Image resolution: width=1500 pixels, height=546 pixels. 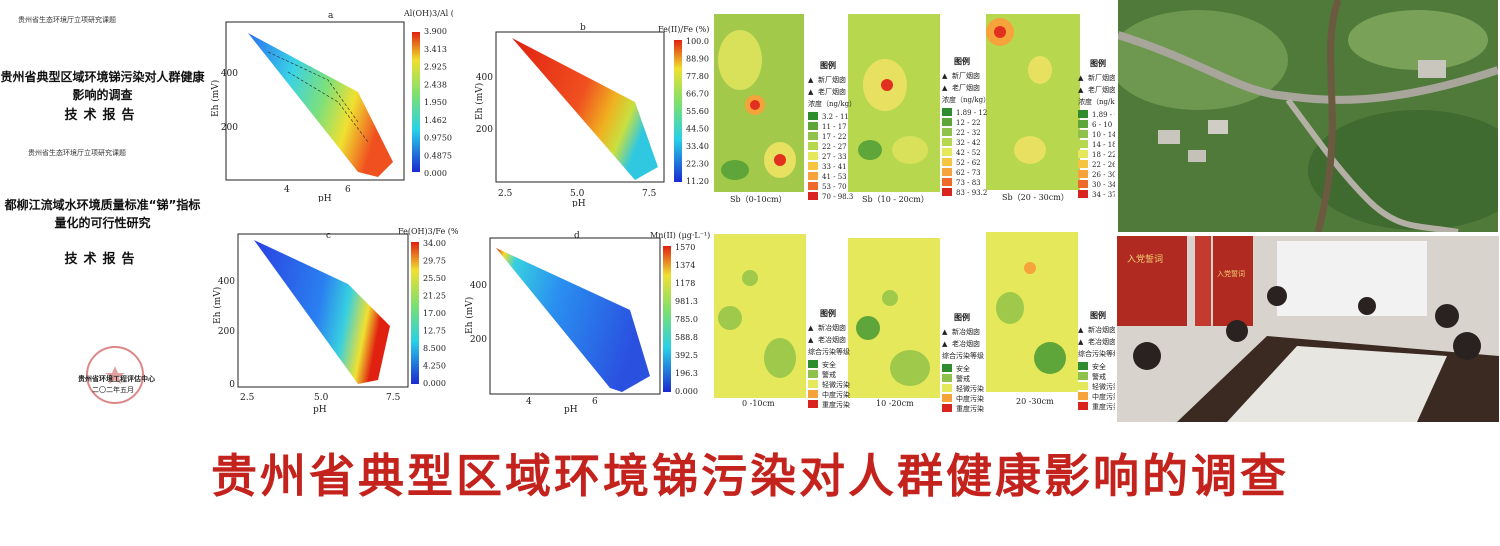 I want to click on legend-class: 6 - 10, so click(x=1102, y=125).